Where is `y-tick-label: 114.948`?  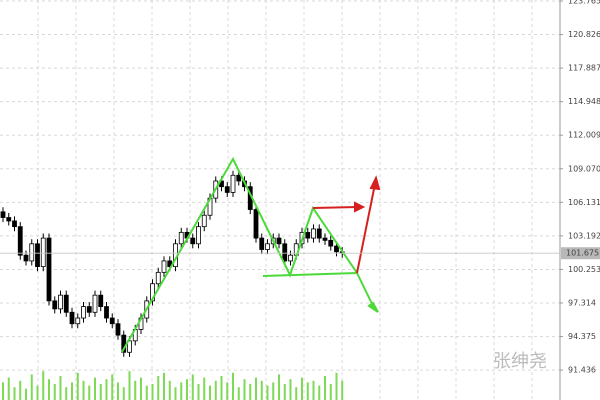
y-tick-label: 114.948 is located at coordinates (584, 101).